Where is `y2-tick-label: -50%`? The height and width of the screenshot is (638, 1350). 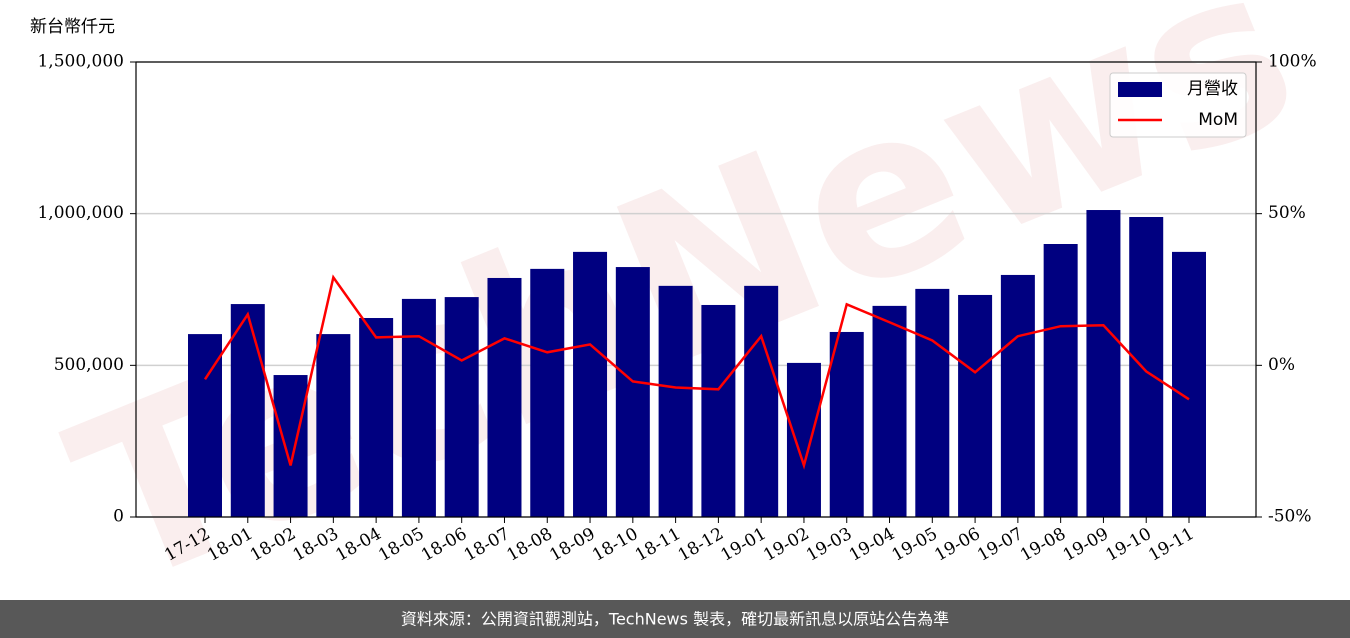 y2-tick-label: -50% is located at coordinates (1290, 517).